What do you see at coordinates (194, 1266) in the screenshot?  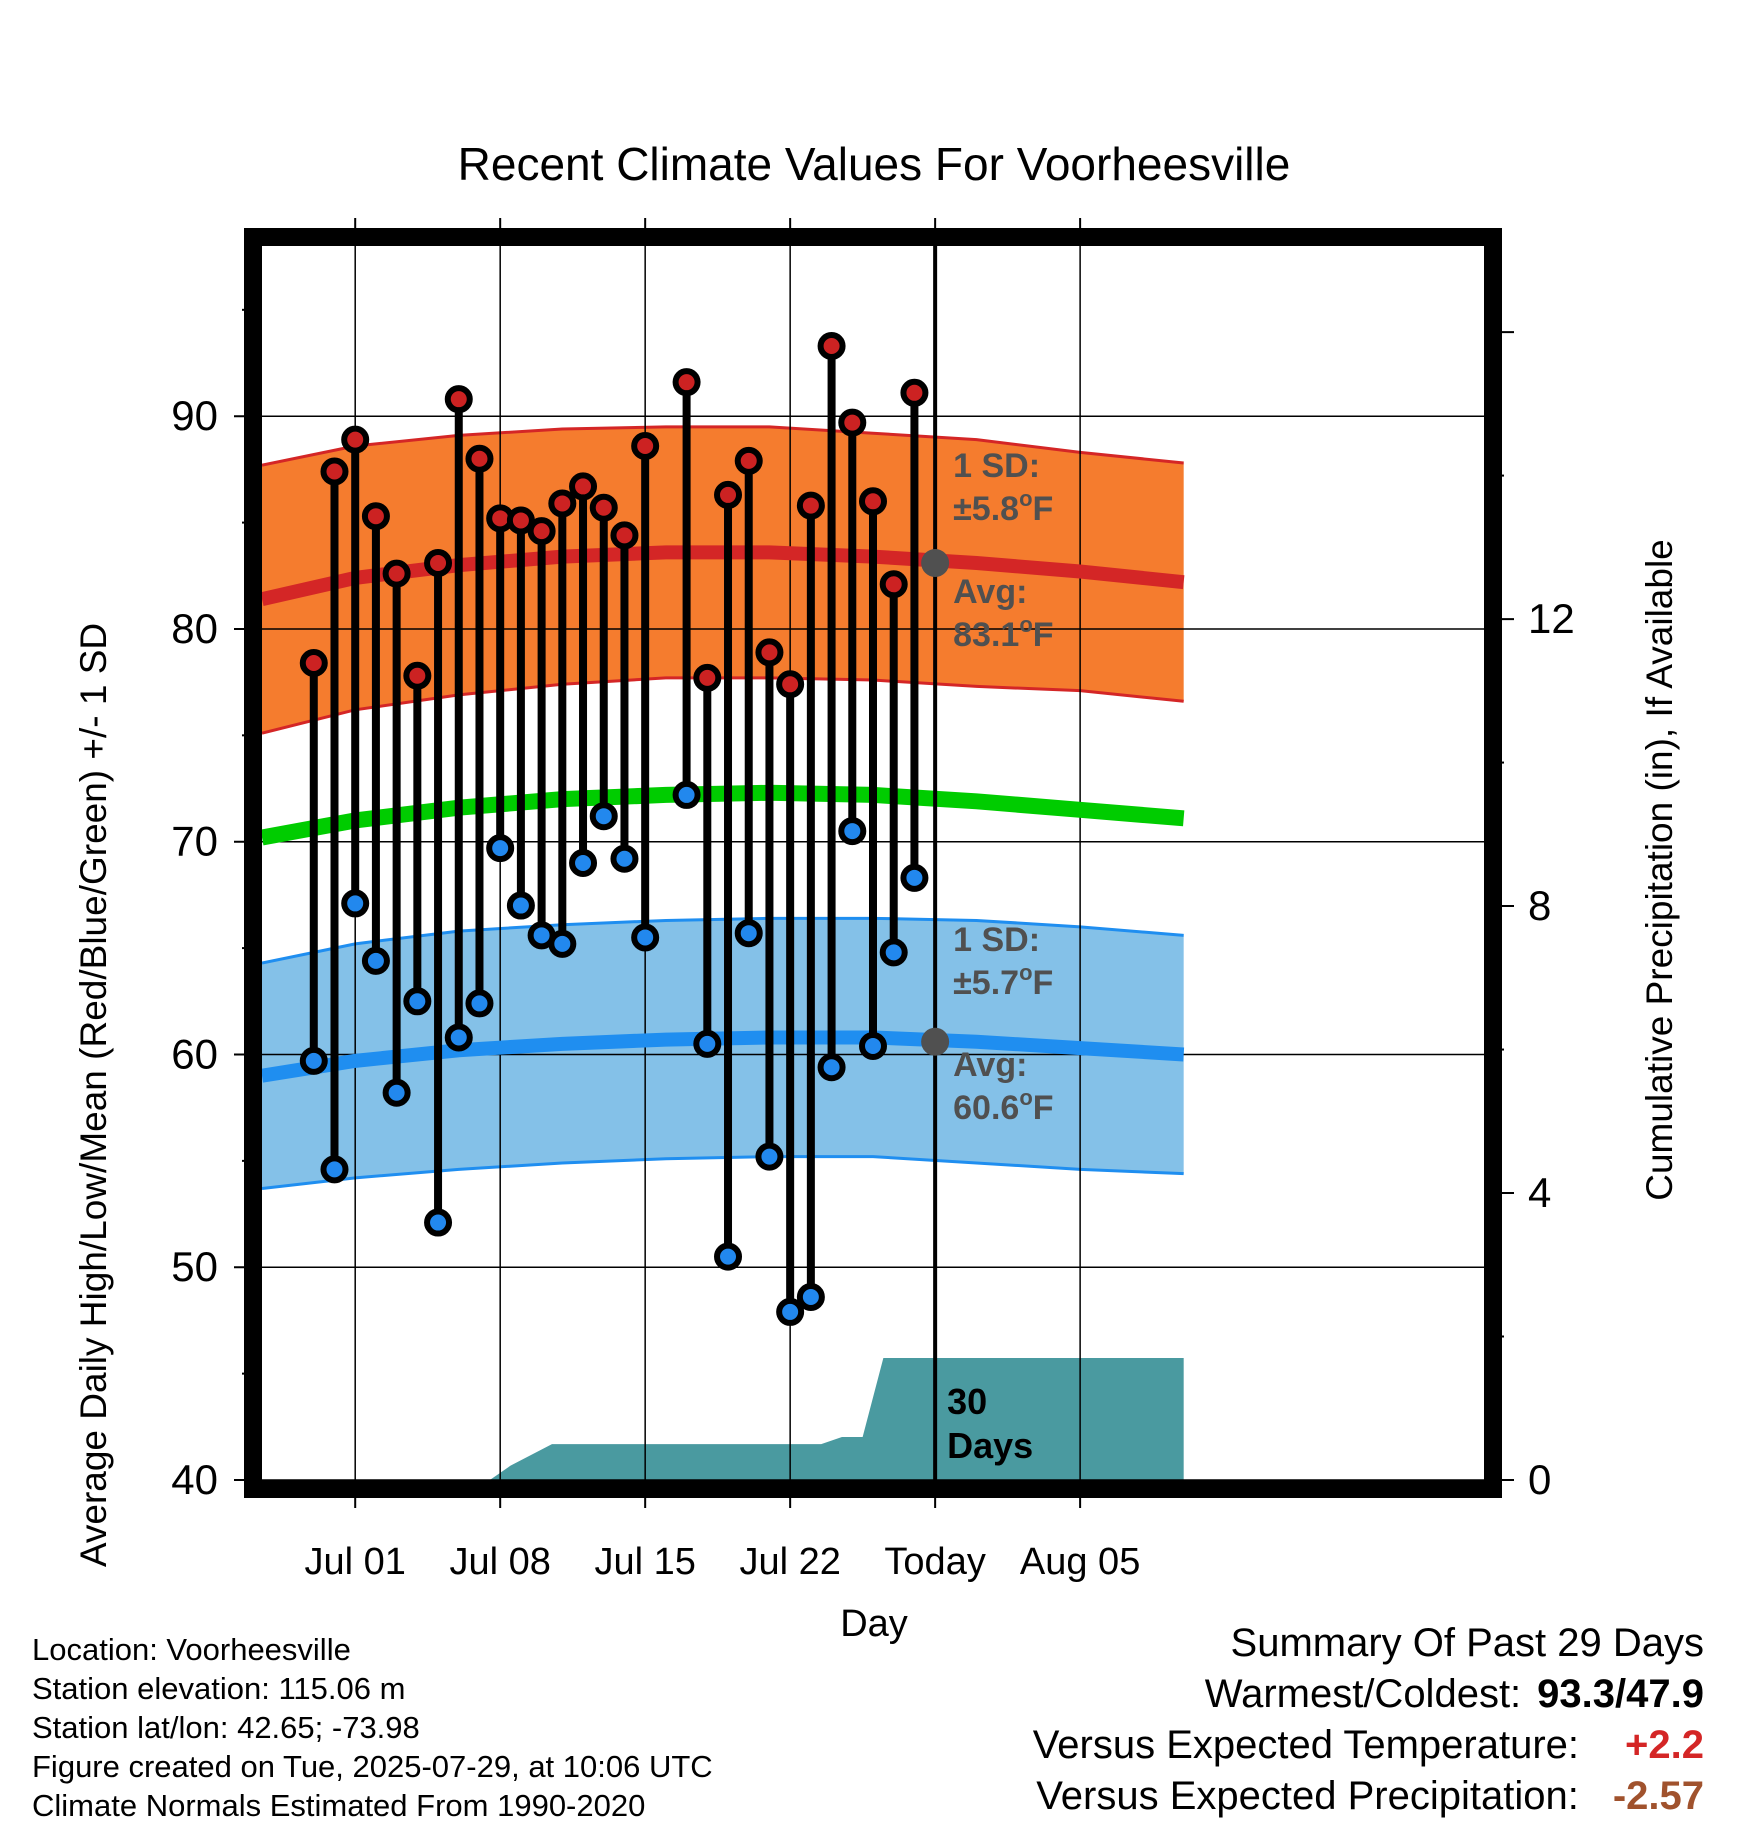 I see `y-tick-label-50: 50` at bounding box center [194, 1266].